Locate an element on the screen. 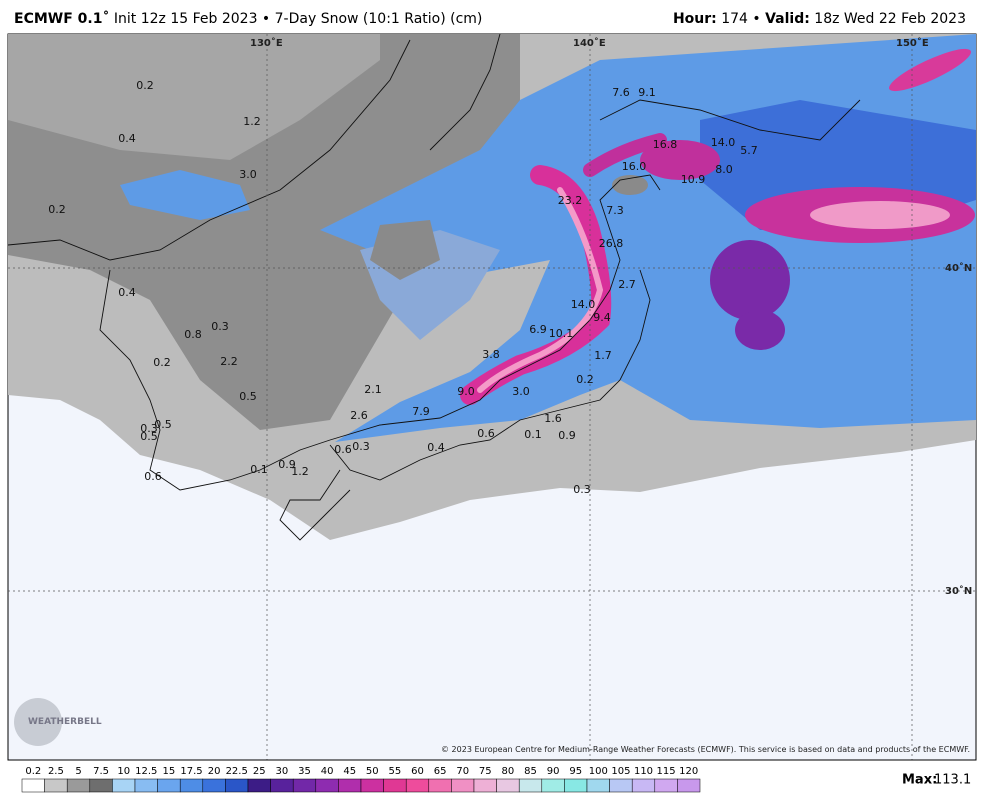 The width and height of the screenshot is (984, 808). max-label: Max: is located at coordinates (919, 780).